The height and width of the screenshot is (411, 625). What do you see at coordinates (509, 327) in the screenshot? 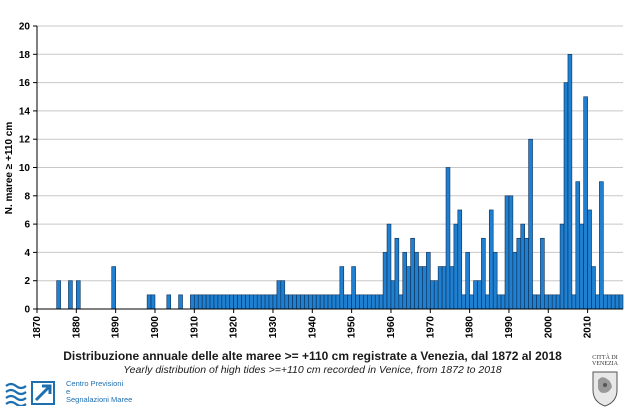
I see `x-tick-label: 1990` at bounding box center [509, 327].